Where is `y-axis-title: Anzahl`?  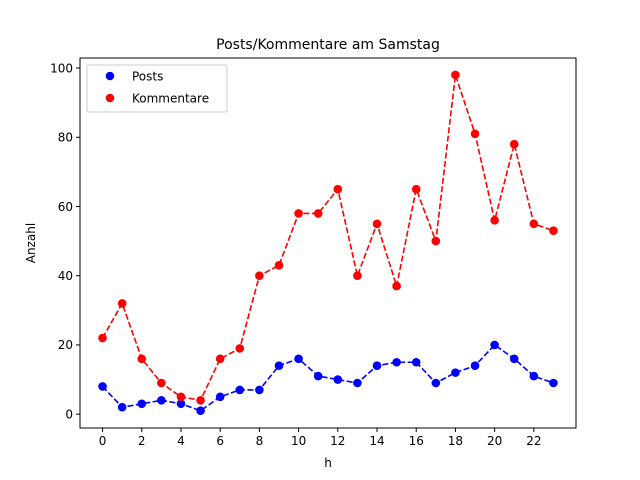
y-axis-title: Anzahl is located at coordinates (31, 243).